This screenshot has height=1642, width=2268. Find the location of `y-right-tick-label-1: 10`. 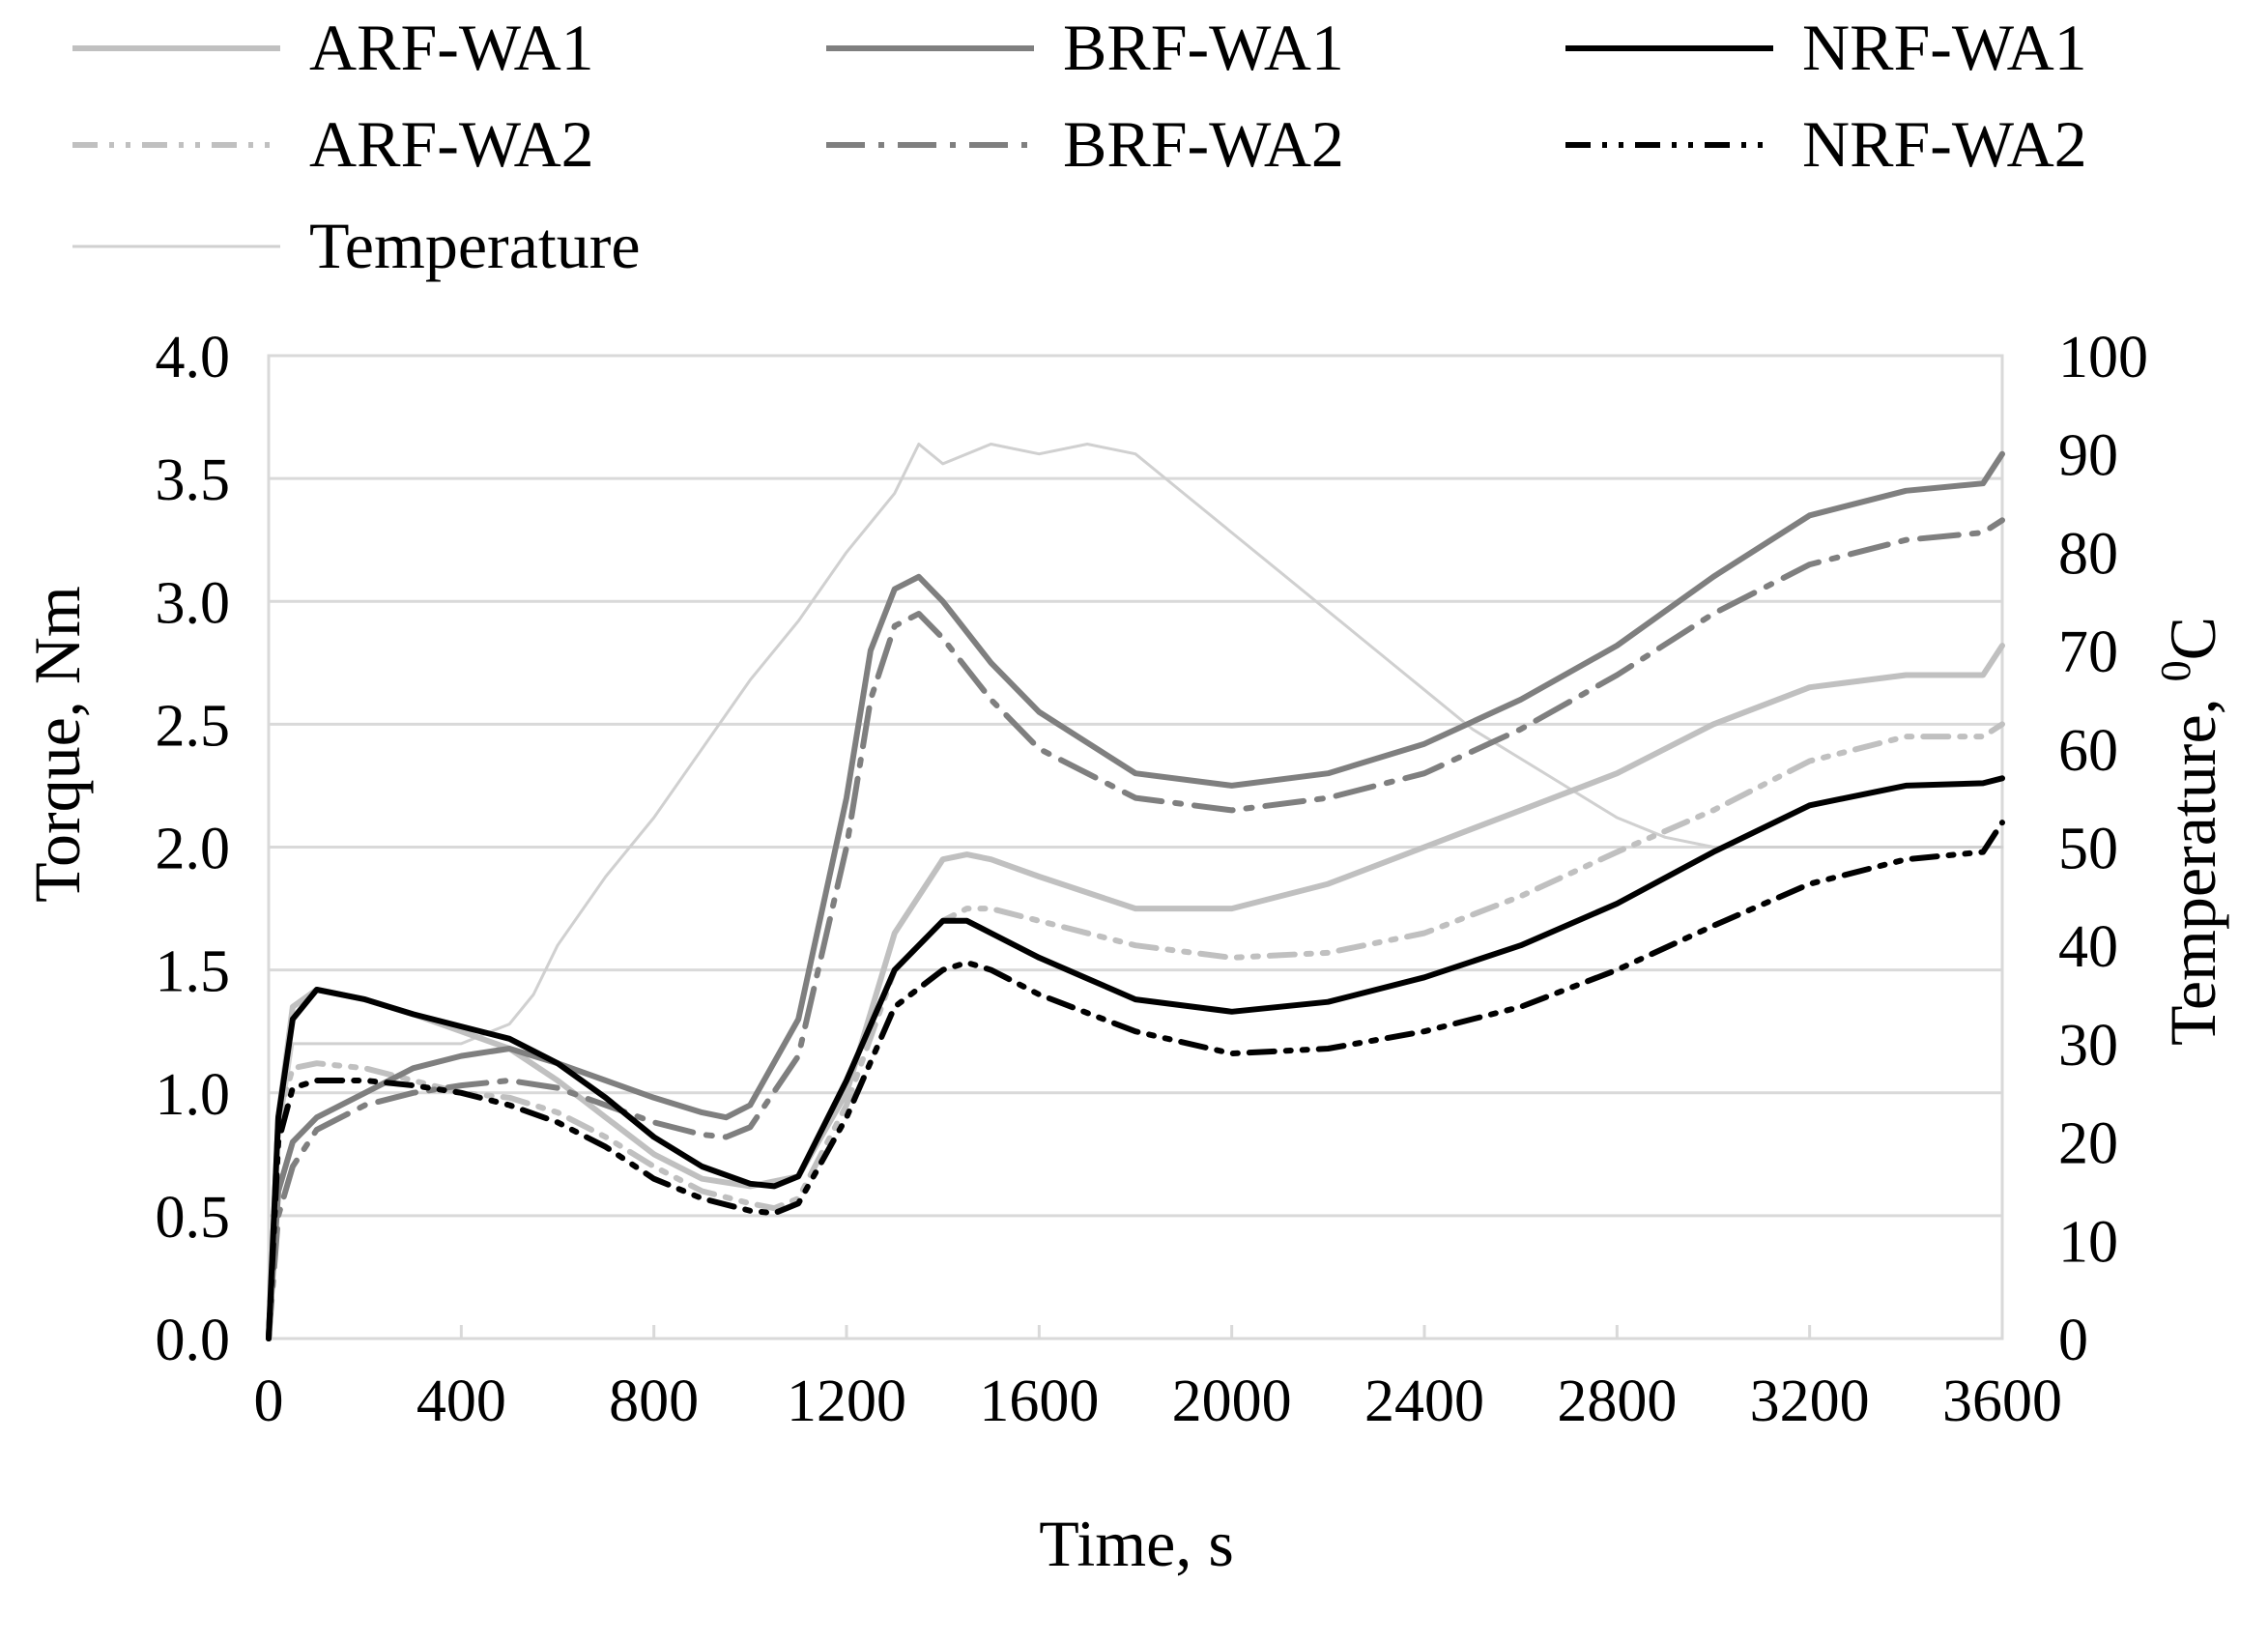

y-right-tick-label-1: 10 is located at coordinates (2088, 1242).